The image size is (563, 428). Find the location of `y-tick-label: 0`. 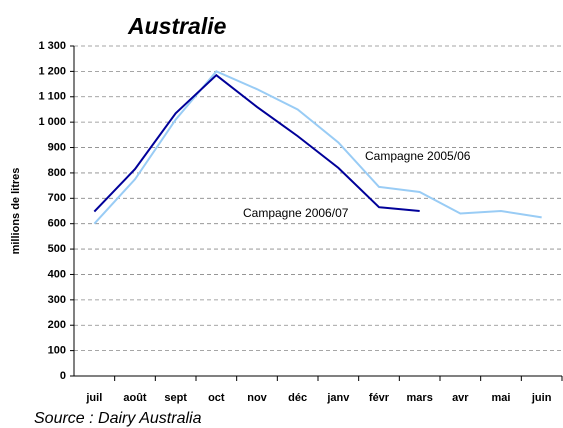

y-tick-label: 0 is located at coordinates (63, 376).